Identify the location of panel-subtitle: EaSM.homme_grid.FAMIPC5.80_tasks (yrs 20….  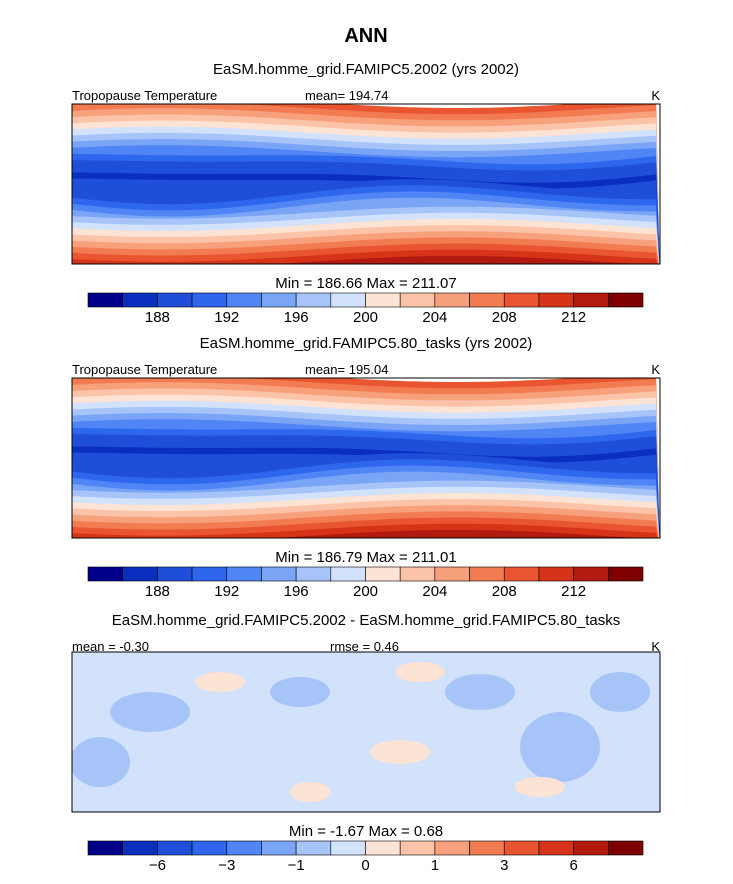
(366, 343).